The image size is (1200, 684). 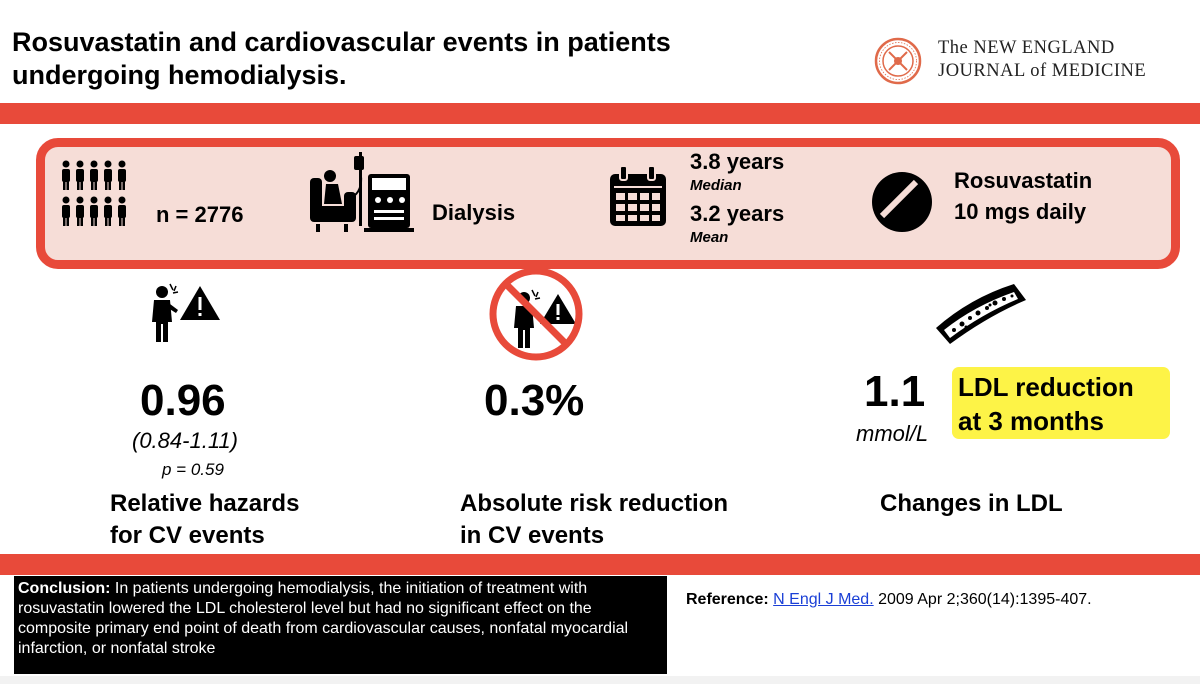 What do you see at coordinates (898, 61) in the screenshot?
I see `nejm-seal-icon` at bounding box center [898, 61].